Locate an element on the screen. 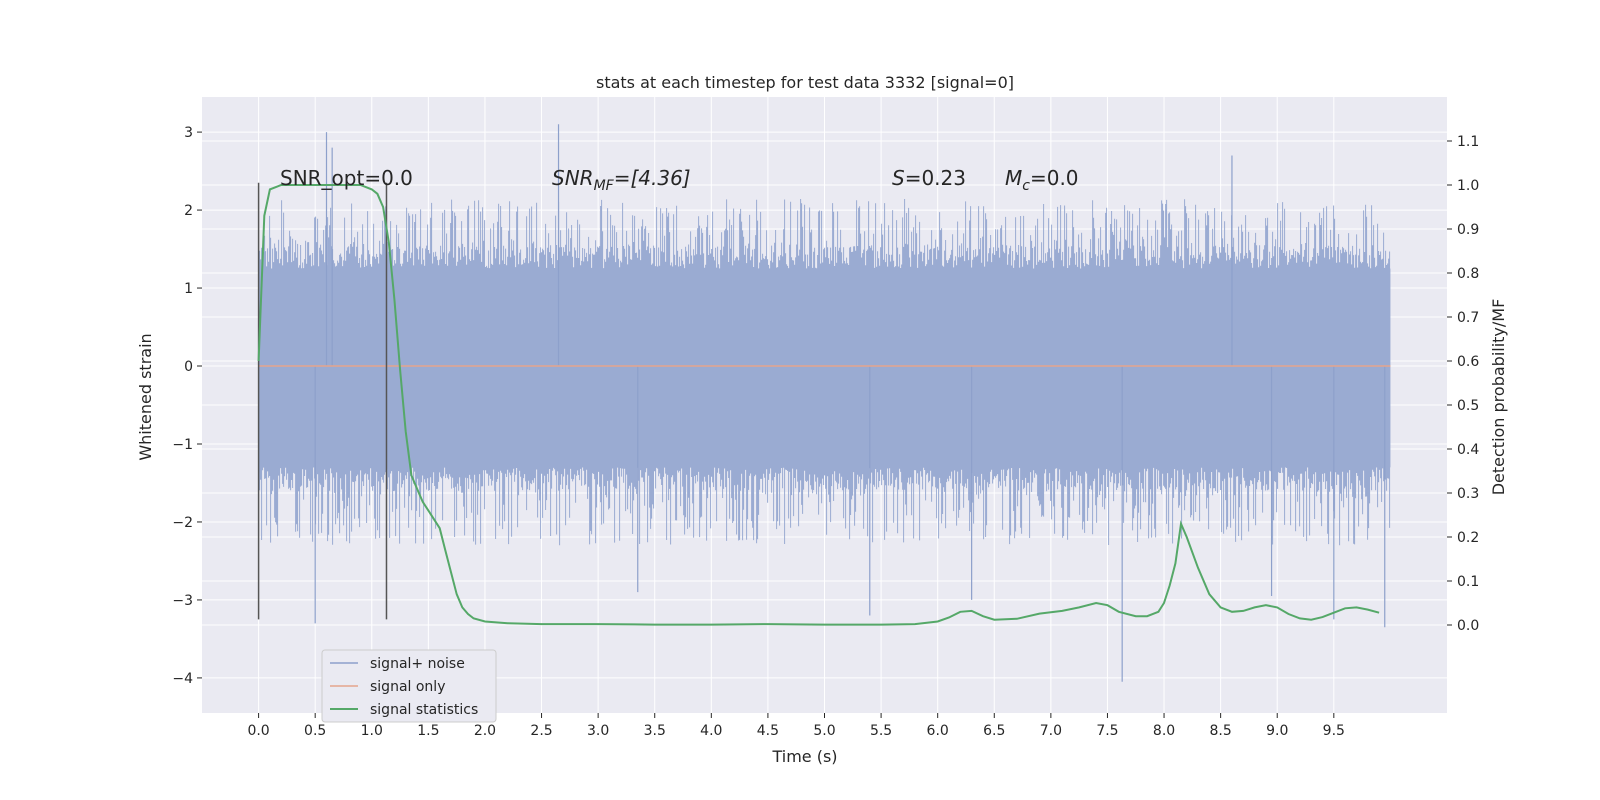  y-axis-ticks: −4 −3 −2 −1 0 1 2 3 is located at coordinates (187, 406).